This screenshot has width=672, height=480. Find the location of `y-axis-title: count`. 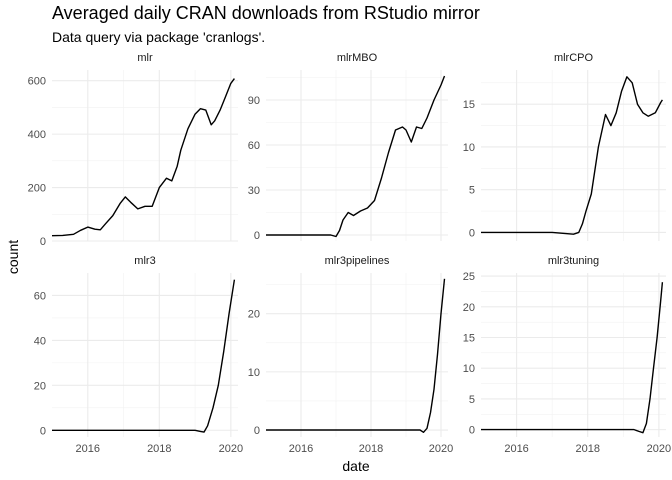

y-axis-title: count is located at coordinates (13, 257).